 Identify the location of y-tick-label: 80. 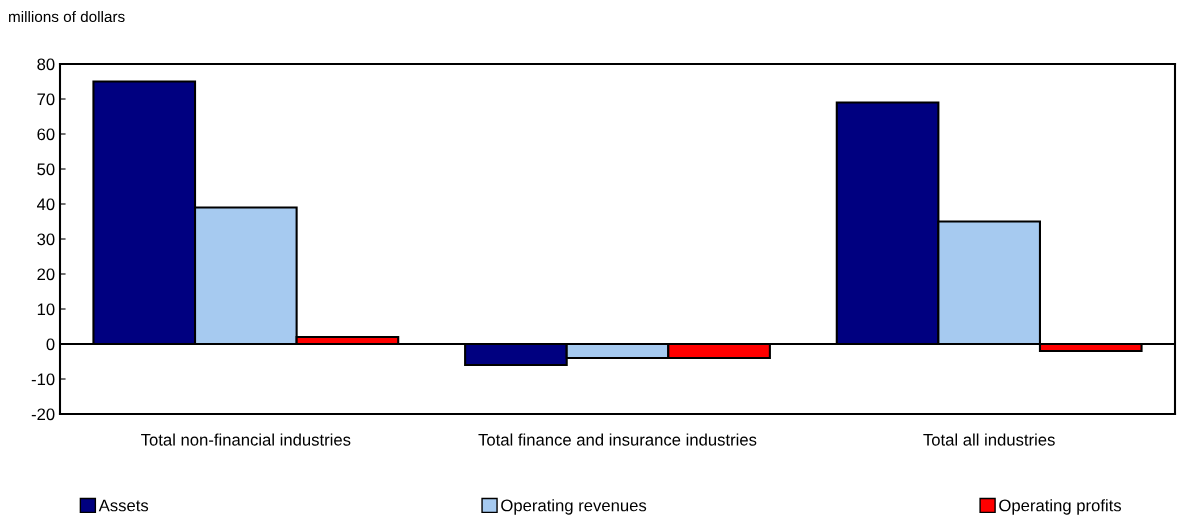
(46, 64).